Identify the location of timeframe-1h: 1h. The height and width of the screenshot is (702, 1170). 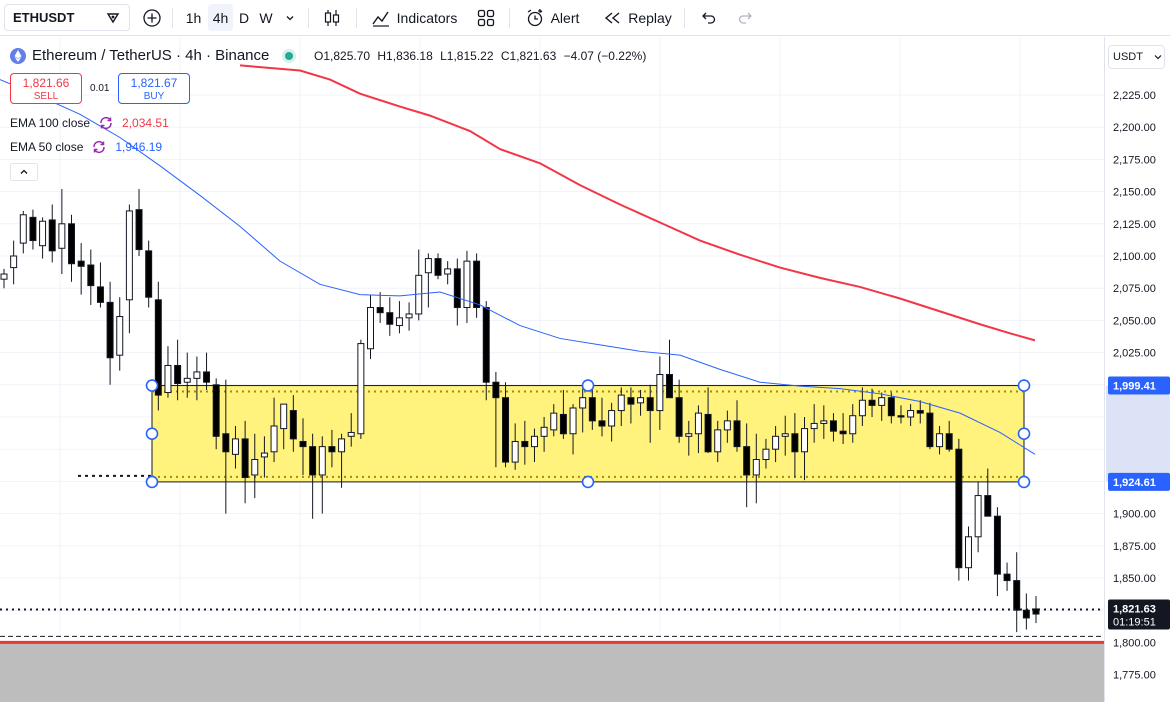
(193, 17).